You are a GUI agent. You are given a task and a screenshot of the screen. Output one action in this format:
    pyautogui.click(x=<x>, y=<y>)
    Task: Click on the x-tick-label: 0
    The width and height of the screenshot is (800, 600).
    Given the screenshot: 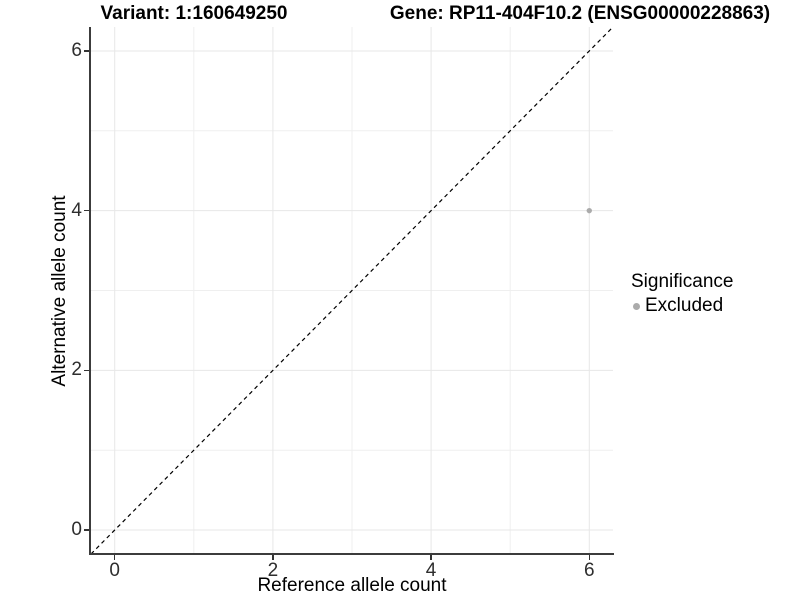 What is the action you would take?
    pyautogui.click(x=114, y=570)
    